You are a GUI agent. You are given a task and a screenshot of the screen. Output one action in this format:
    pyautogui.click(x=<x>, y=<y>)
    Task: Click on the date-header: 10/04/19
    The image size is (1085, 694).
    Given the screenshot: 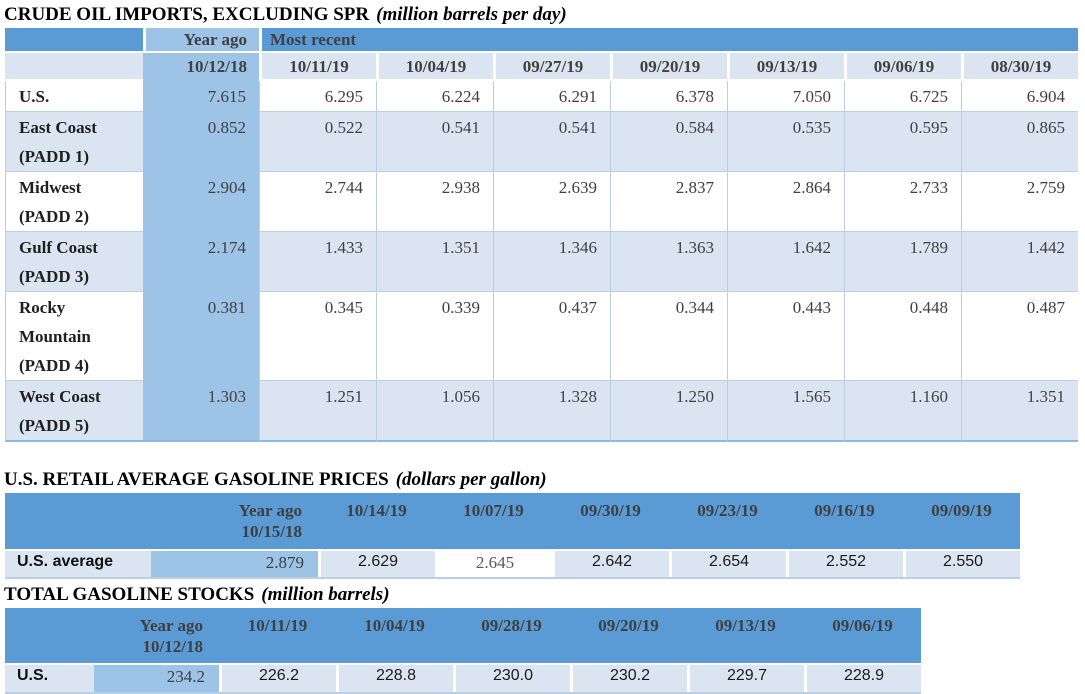 What is the action you would take?
    pyautogui.click(x=434, y=67)
    